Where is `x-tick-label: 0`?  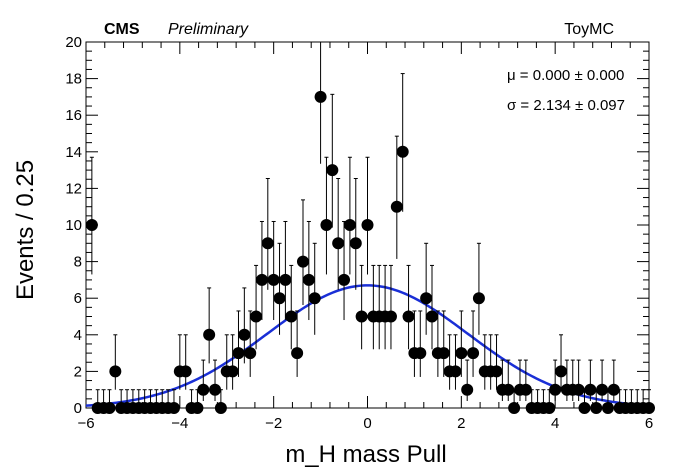 x-tick-label: 0 is located at coordinates (367, 423).